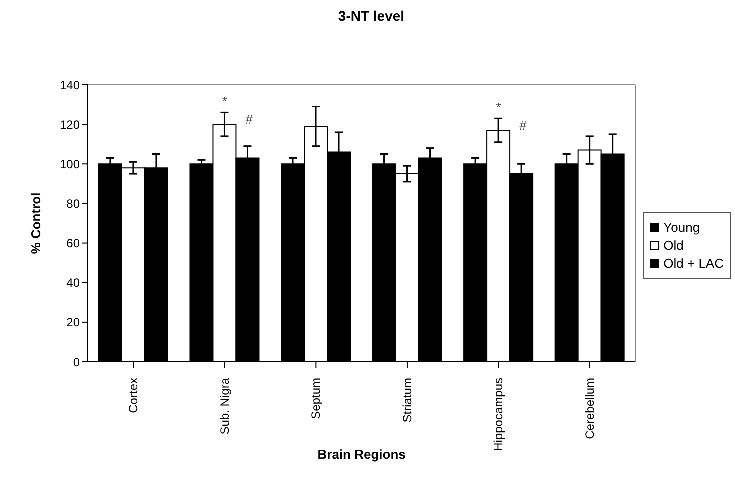 This screenshot has height=499, width=735. I want to click on x-tick-label: Hippocampus, so click(499, 415).